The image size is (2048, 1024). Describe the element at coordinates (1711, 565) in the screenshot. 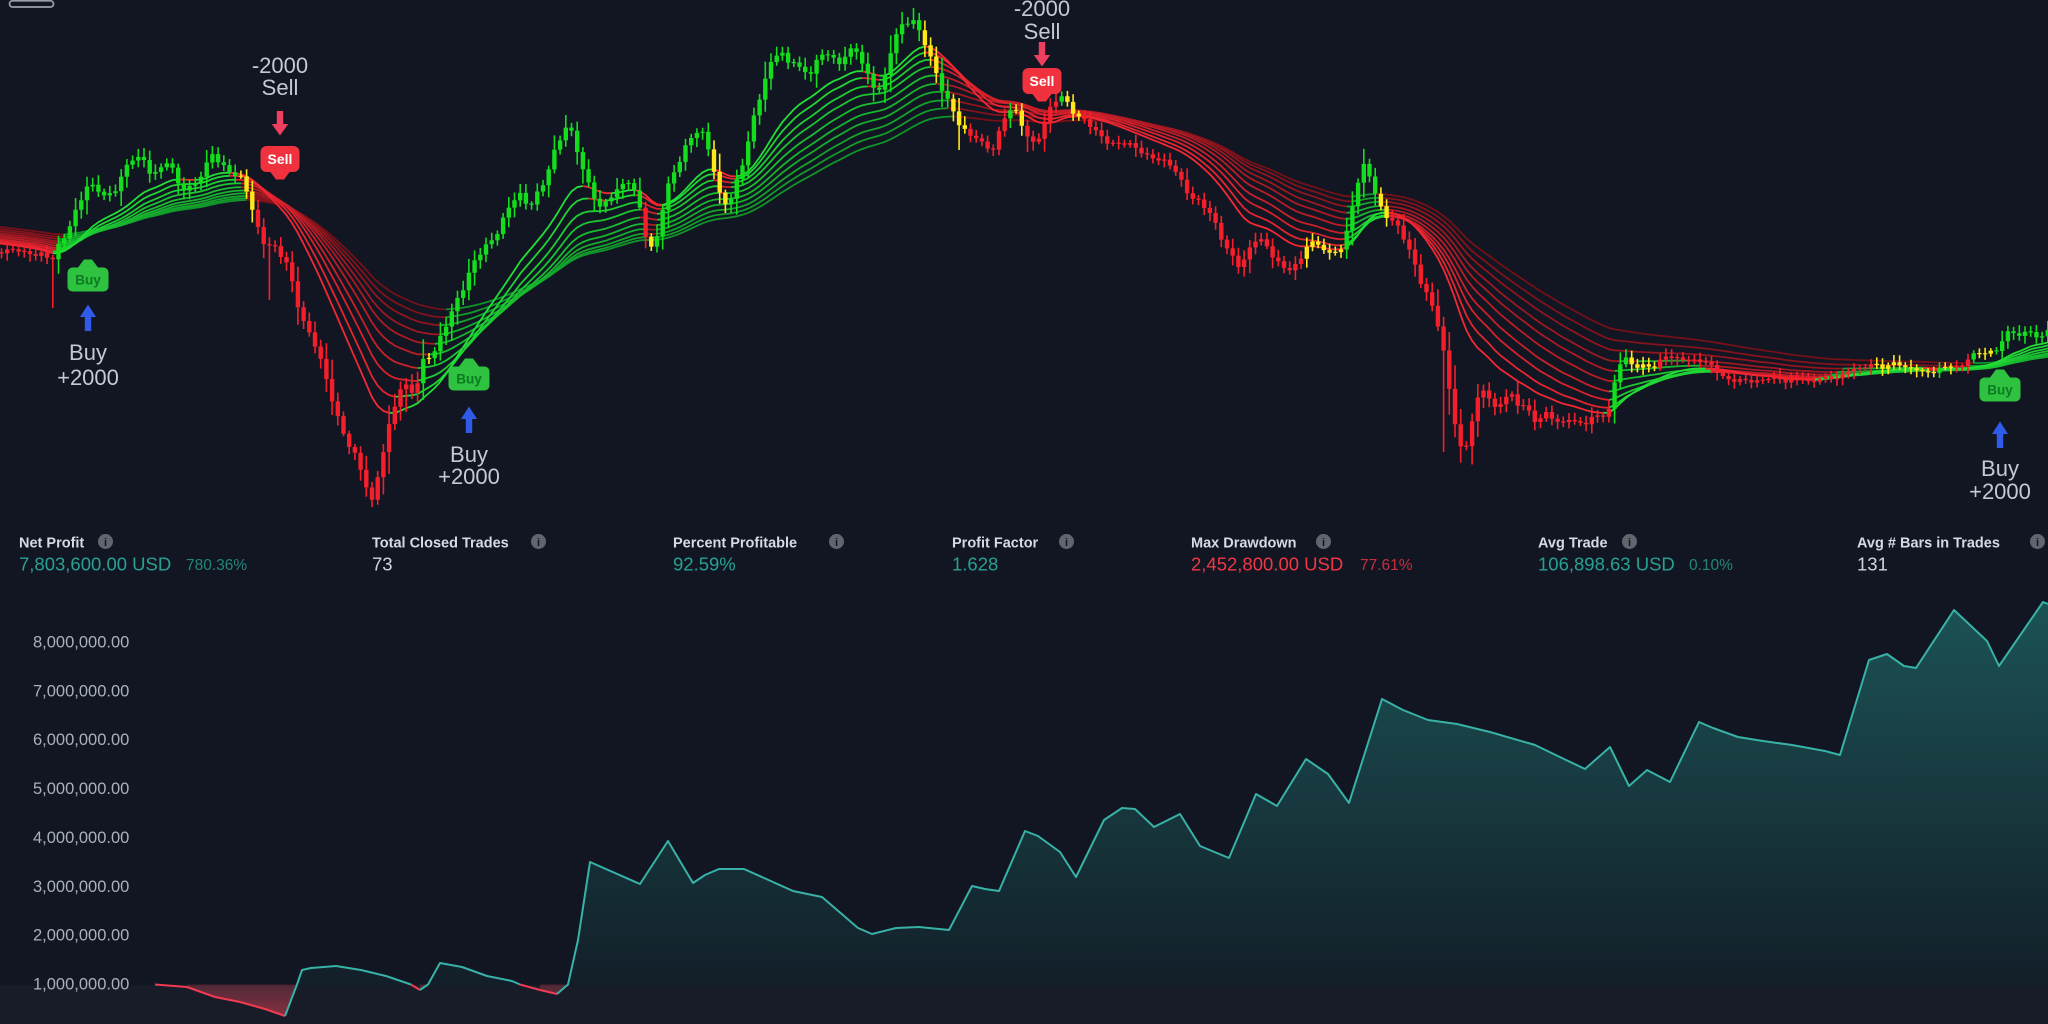

I see `svg-text: 0.10%` at that location.